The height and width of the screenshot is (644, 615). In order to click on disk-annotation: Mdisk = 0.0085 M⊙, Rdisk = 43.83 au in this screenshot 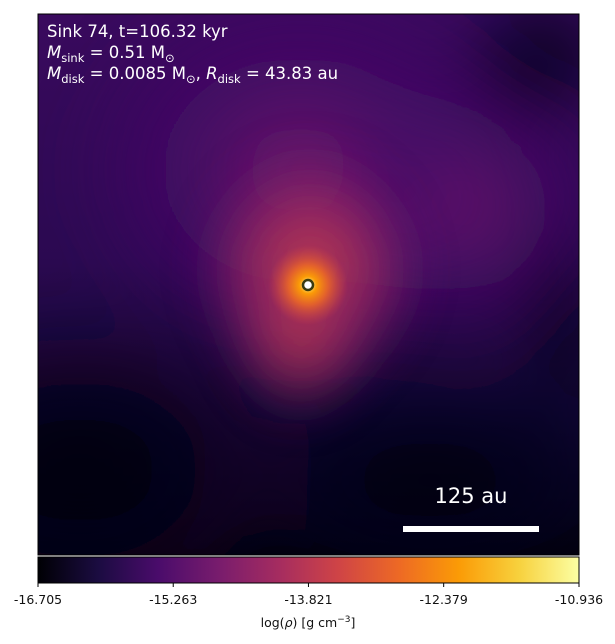, I will do `click(192, 75)`.